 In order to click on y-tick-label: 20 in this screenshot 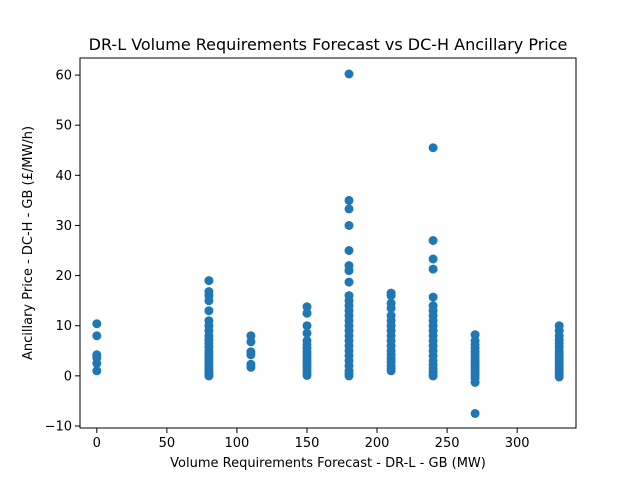, I will do `click(63, 276)`.